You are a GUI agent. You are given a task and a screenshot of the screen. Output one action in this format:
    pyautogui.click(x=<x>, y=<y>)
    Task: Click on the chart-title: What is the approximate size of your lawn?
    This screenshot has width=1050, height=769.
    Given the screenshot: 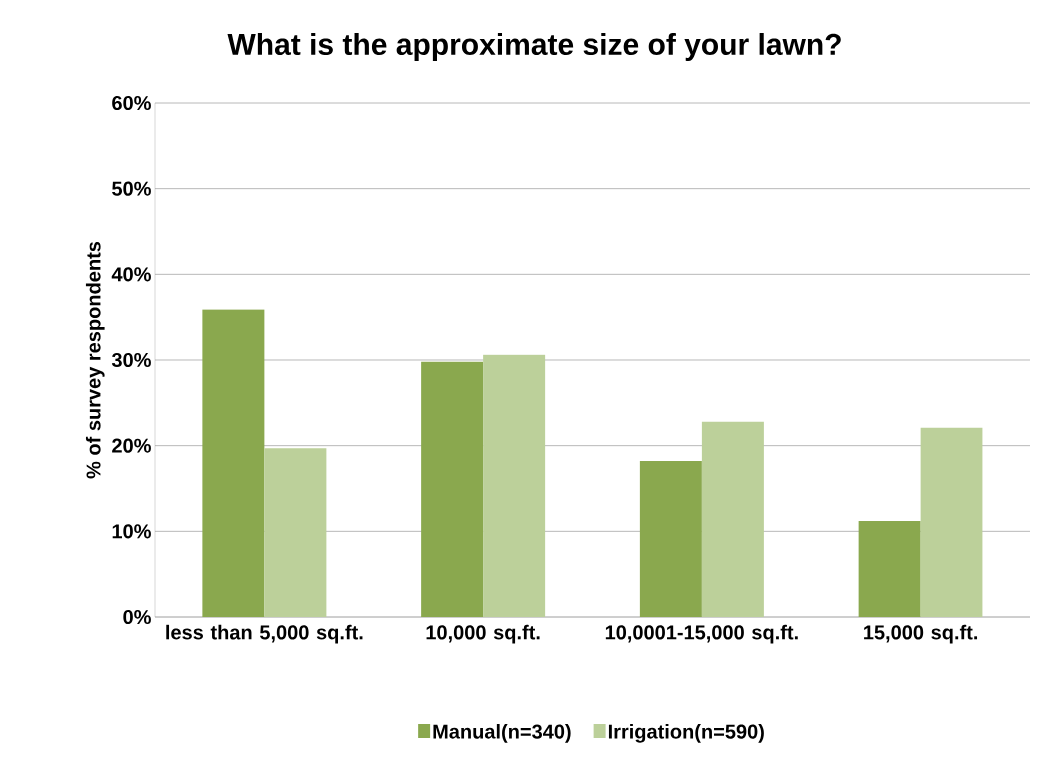 What is the action you would take?
    pyautogui.click(x=534, y=47)
    